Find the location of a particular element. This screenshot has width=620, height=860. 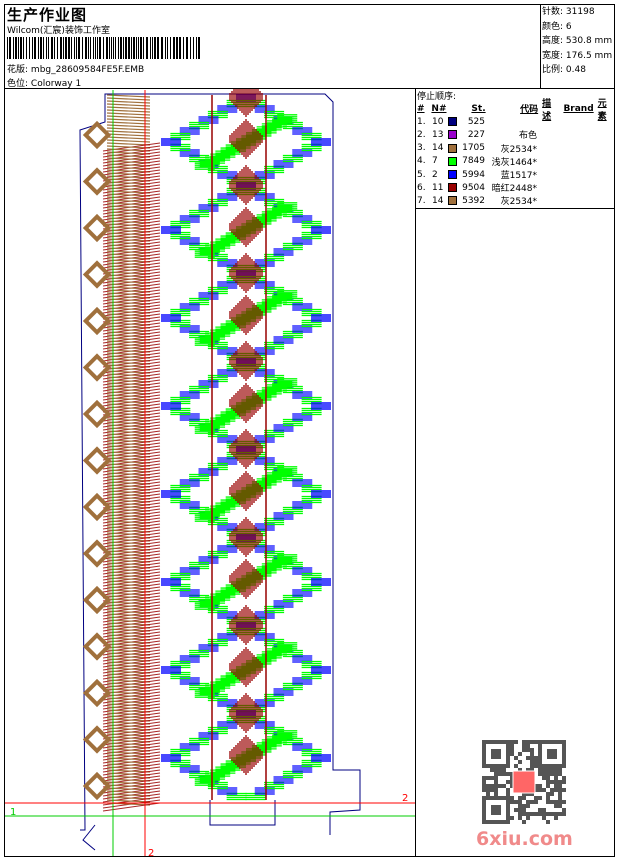

design-file: 花版: mbg_28609584FE5F.EMB is located at coordinates (75, 68).